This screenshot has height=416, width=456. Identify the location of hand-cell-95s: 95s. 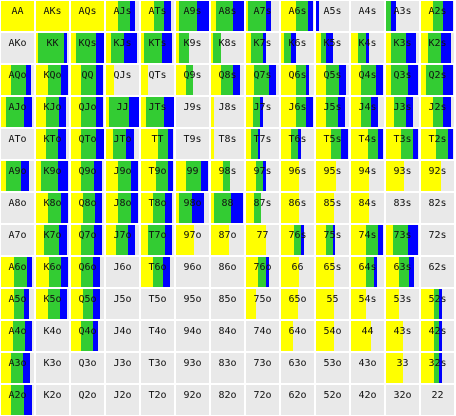
(332, 176).